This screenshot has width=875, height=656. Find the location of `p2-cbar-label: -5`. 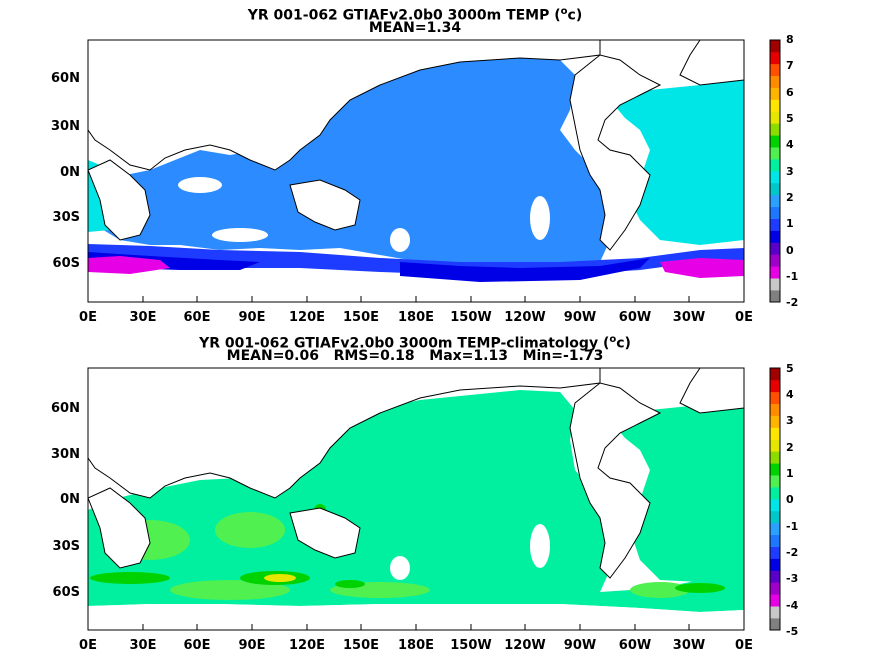

p2-cbar-label: -5 is located at coordinates (792, 631).